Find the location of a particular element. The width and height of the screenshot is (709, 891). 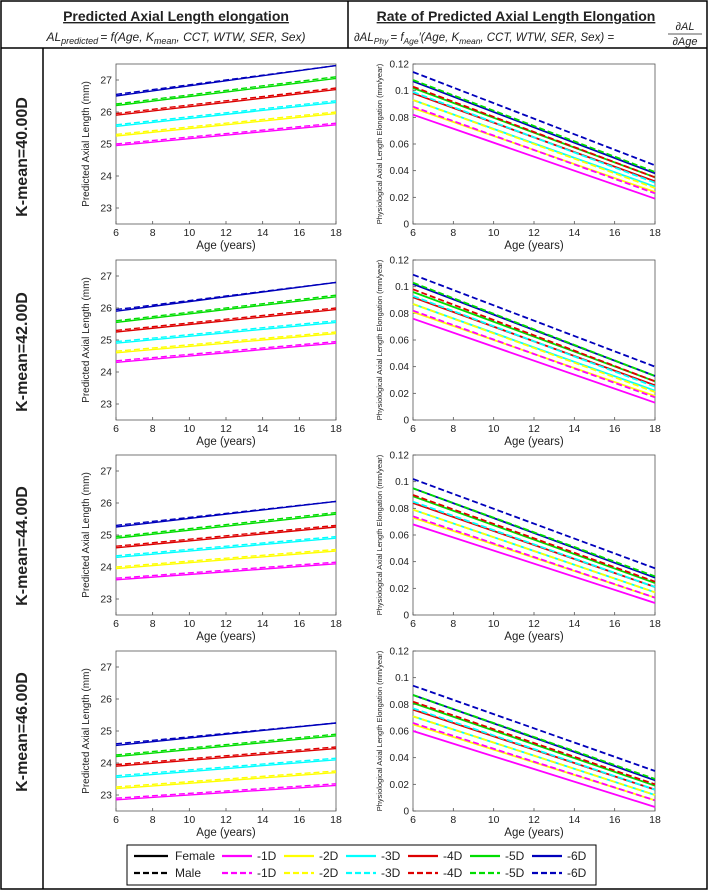

legend-female-series-label: -2D is located at coordinates (329, 856).